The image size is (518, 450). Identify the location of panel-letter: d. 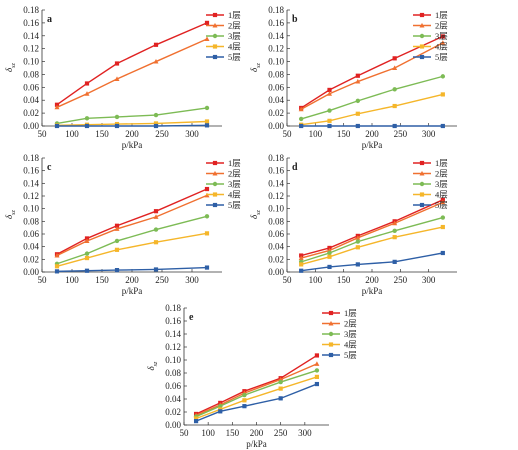
(295, 167).